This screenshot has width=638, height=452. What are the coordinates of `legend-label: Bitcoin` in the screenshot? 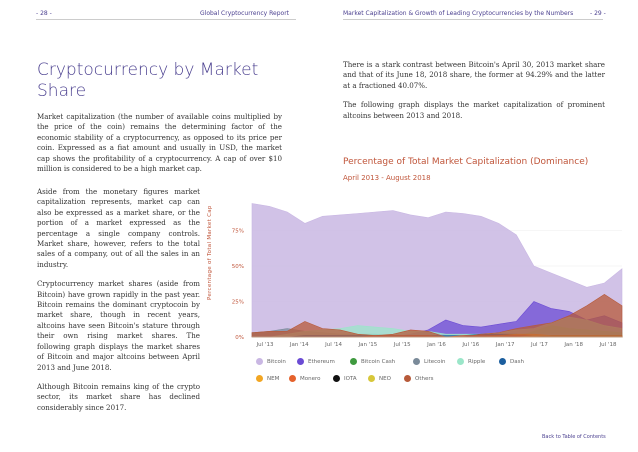 It's located at (276, 361).